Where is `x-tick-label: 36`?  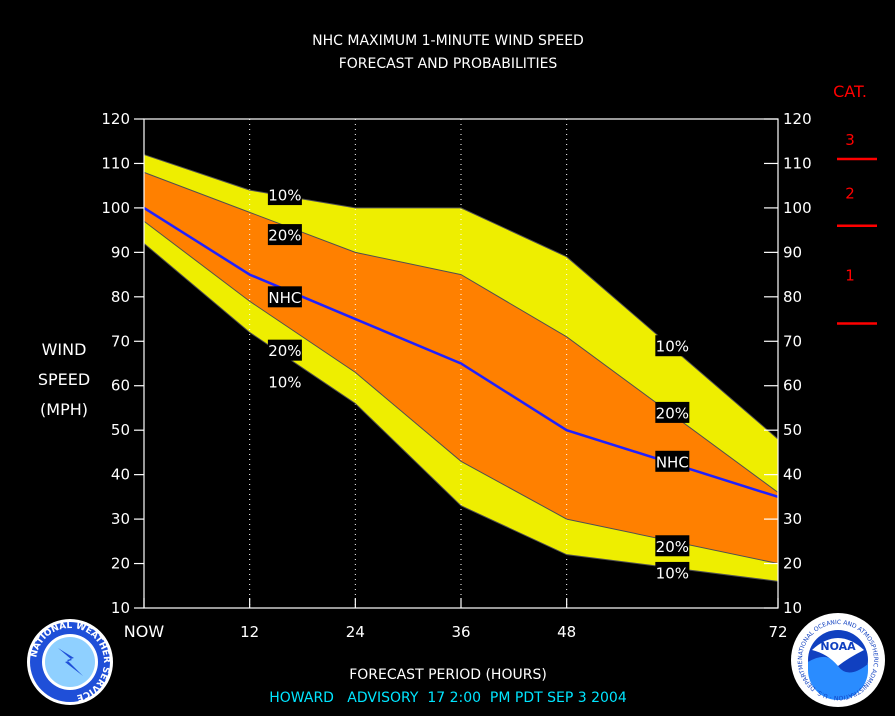 x-tick-label: 36 is located at coordinates (460, 632).